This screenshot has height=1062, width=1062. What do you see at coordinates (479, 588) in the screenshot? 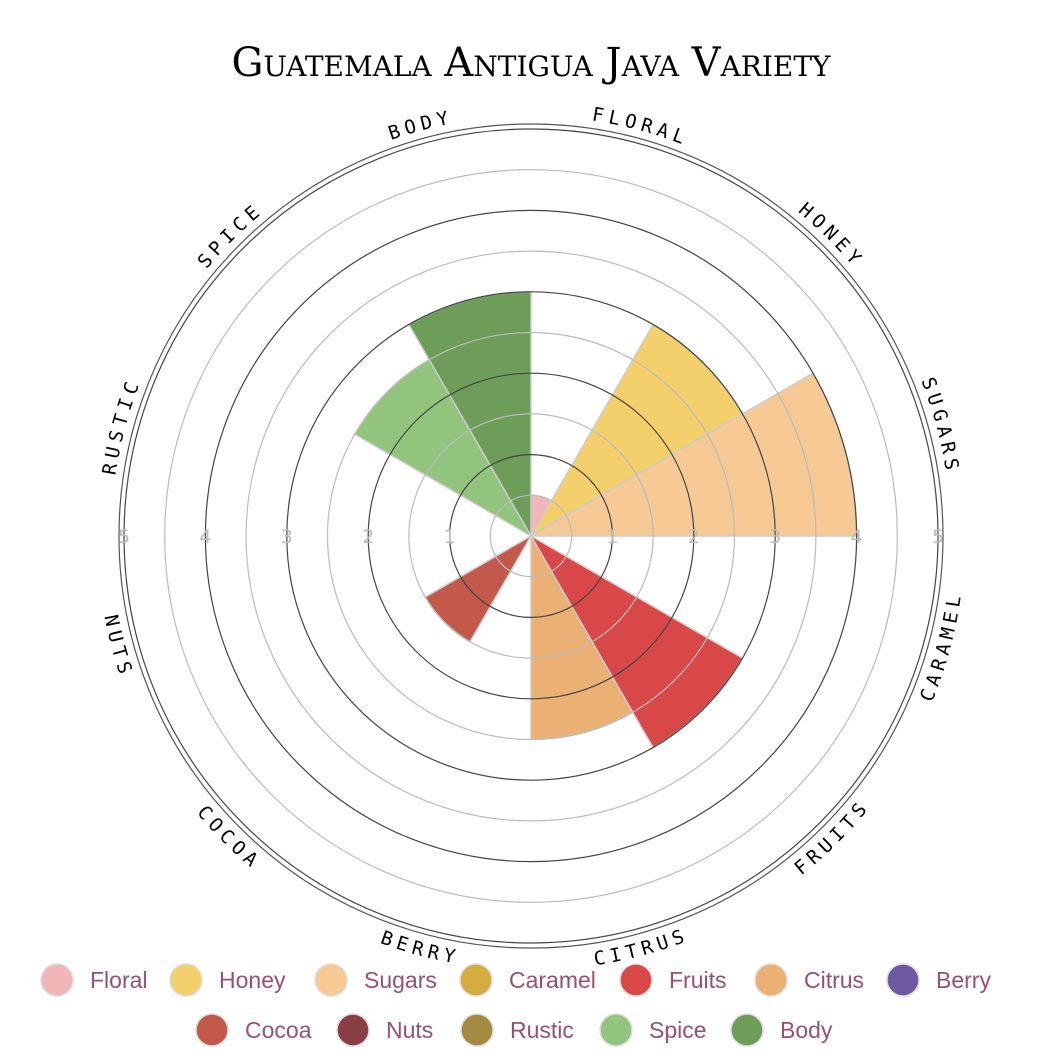
I see `segment-cocoa` at bounding box center [479, 588].